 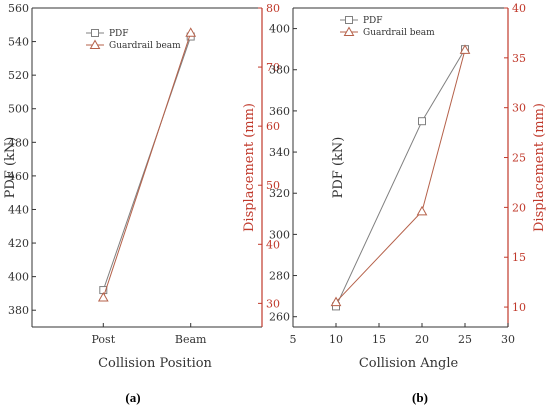 What do you see at coordinates (273, 67) in the screenshot?
I see `y-right-tick-label: 70` at bounding box center [273, 67].